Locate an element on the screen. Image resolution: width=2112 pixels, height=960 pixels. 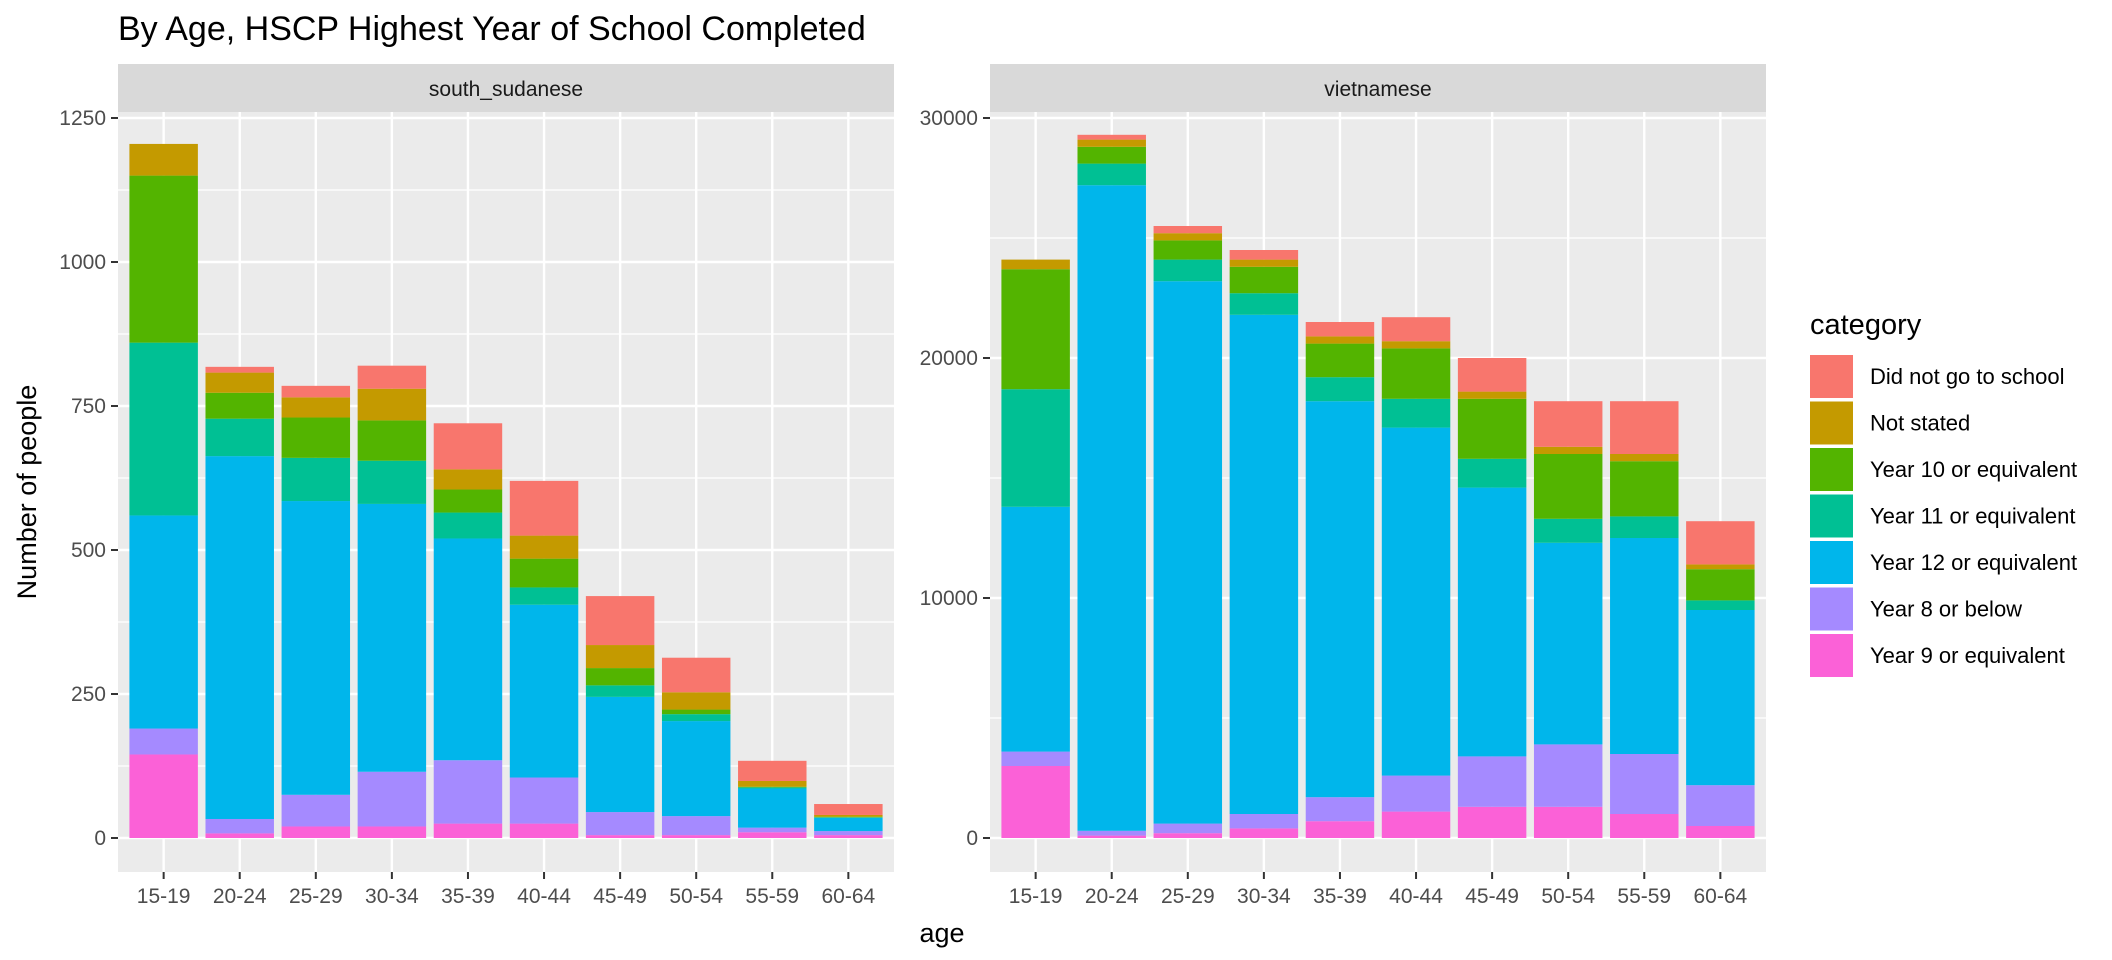
x-tick-label: 60-64 is located at coordinates (848, 896).